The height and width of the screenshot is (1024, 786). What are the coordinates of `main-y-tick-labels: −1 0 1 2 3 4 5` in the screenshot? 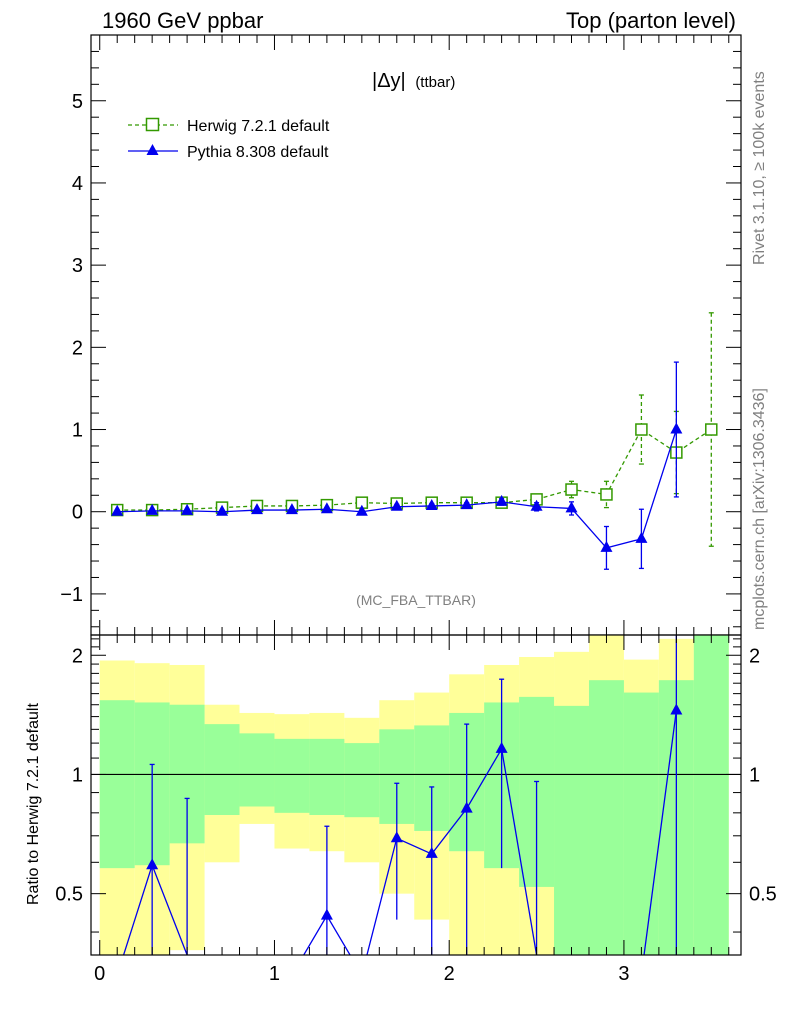 It's located at (71, 348).